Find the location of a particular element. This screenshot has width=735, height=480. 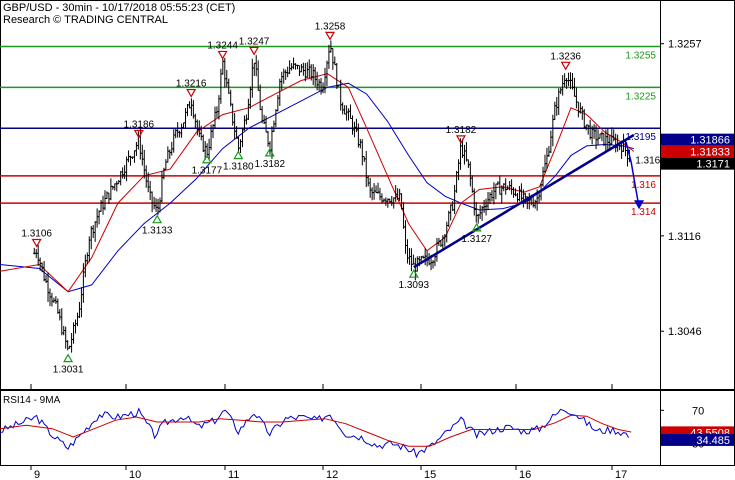

forecast-arrow-head is located at coordinates (639, 205).